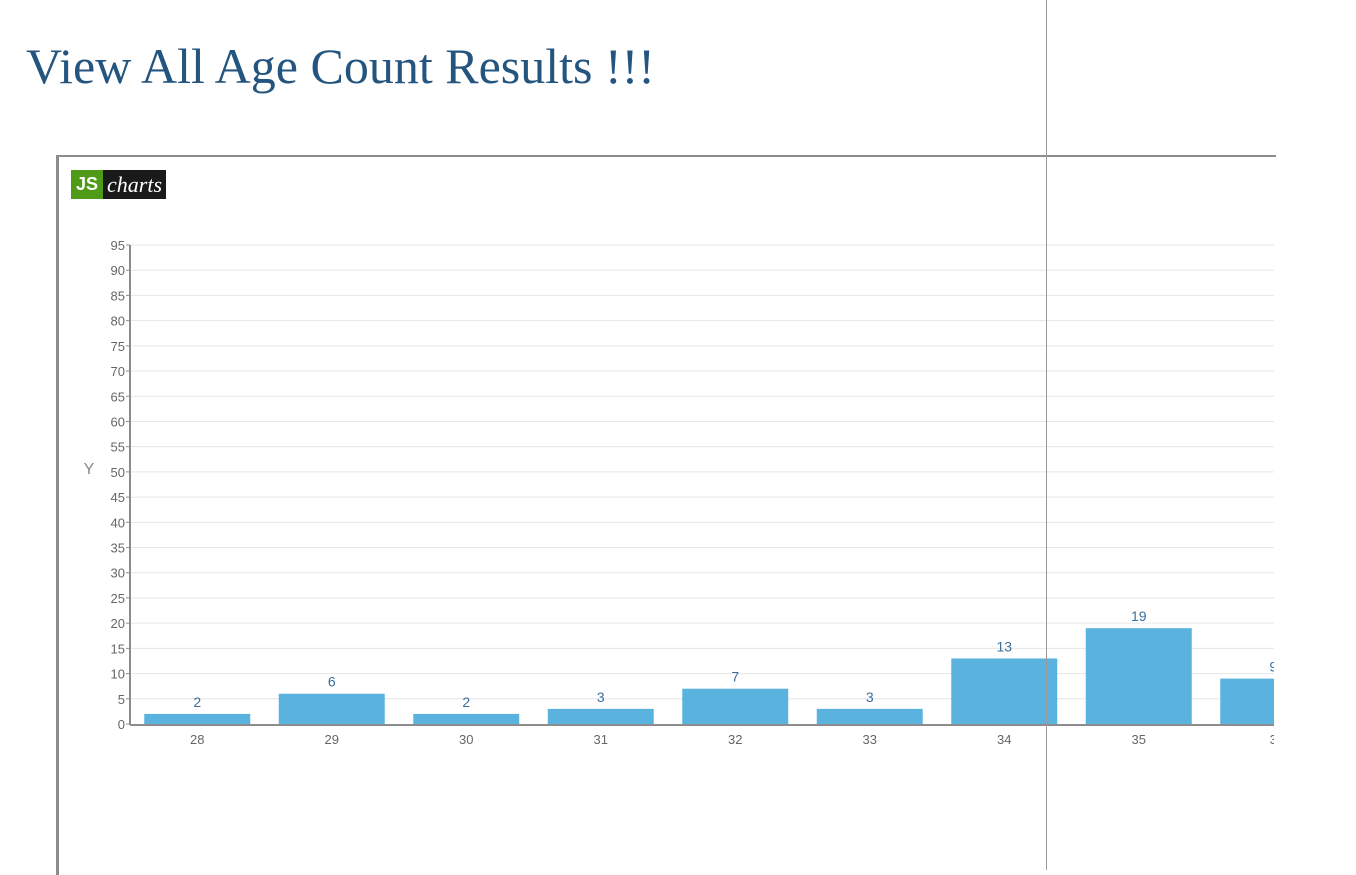 The height and width of the screenshot is (875, 1356). What do you see at coordinates (121, 699) in the screenshot?
I see `y-tick-label: 5` at bounding box center [121, 699].